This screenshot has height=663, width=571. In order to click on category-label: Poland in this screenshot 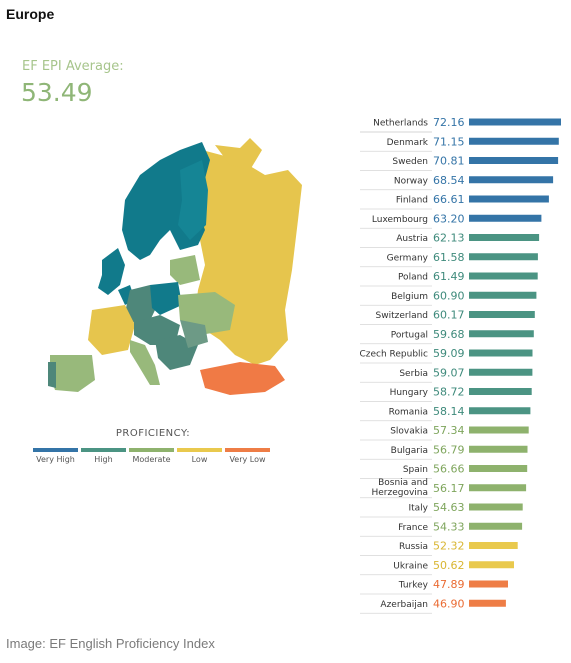, I will do `click(413, 278)`.